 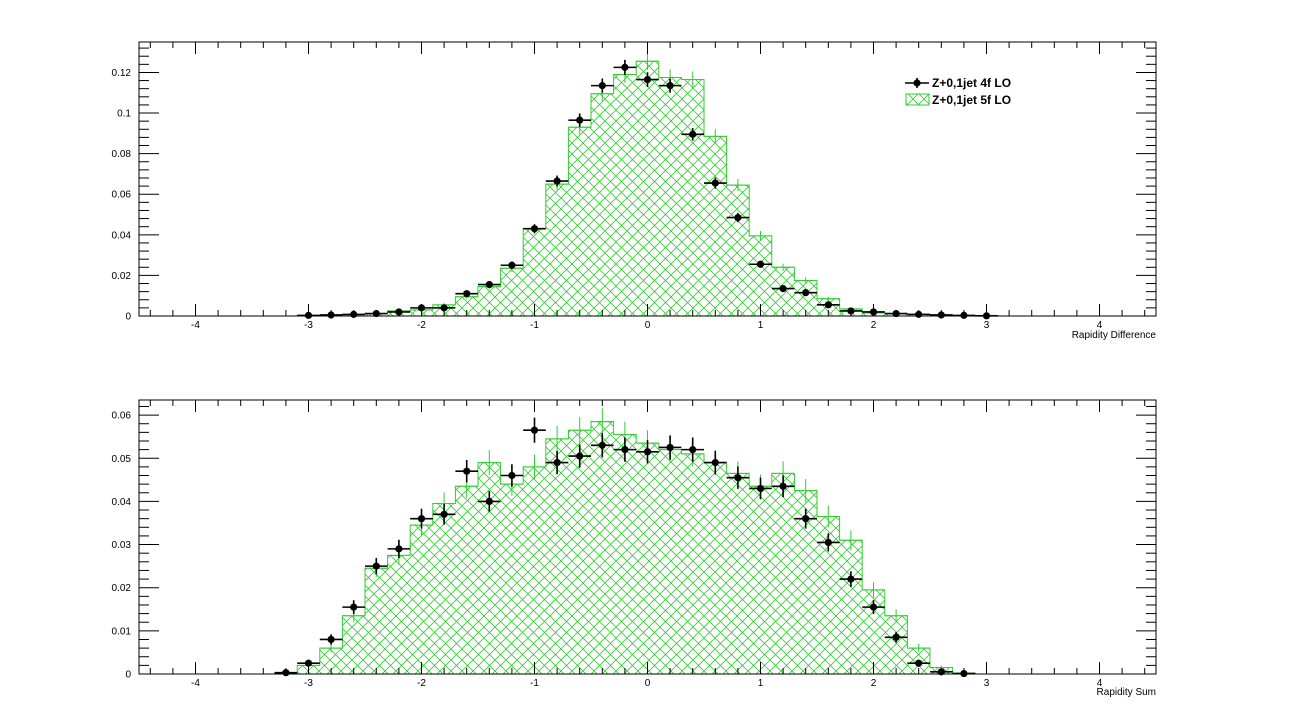 I want to click on legend-entry-5f: Z+0,1jet 5f LO, so click(x=971, y=100).